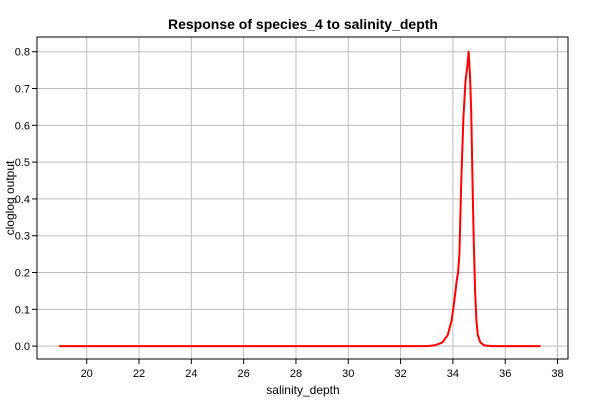 The width and height of the screenshot is (600, 400). What do you see at coordinates (22, 200) in the screenshot?
I see `y-tick-label: 0.4` at bounding box center [22, 200].